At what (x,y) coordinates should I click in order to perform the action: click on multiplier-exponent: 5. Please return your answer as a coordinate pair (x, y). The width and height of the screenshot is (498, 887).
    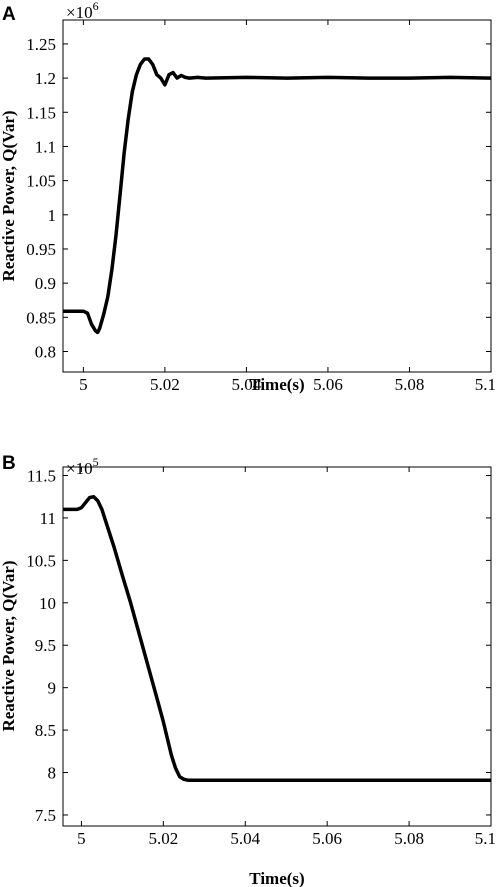
    Looking at the image, I should click on (96, 462).